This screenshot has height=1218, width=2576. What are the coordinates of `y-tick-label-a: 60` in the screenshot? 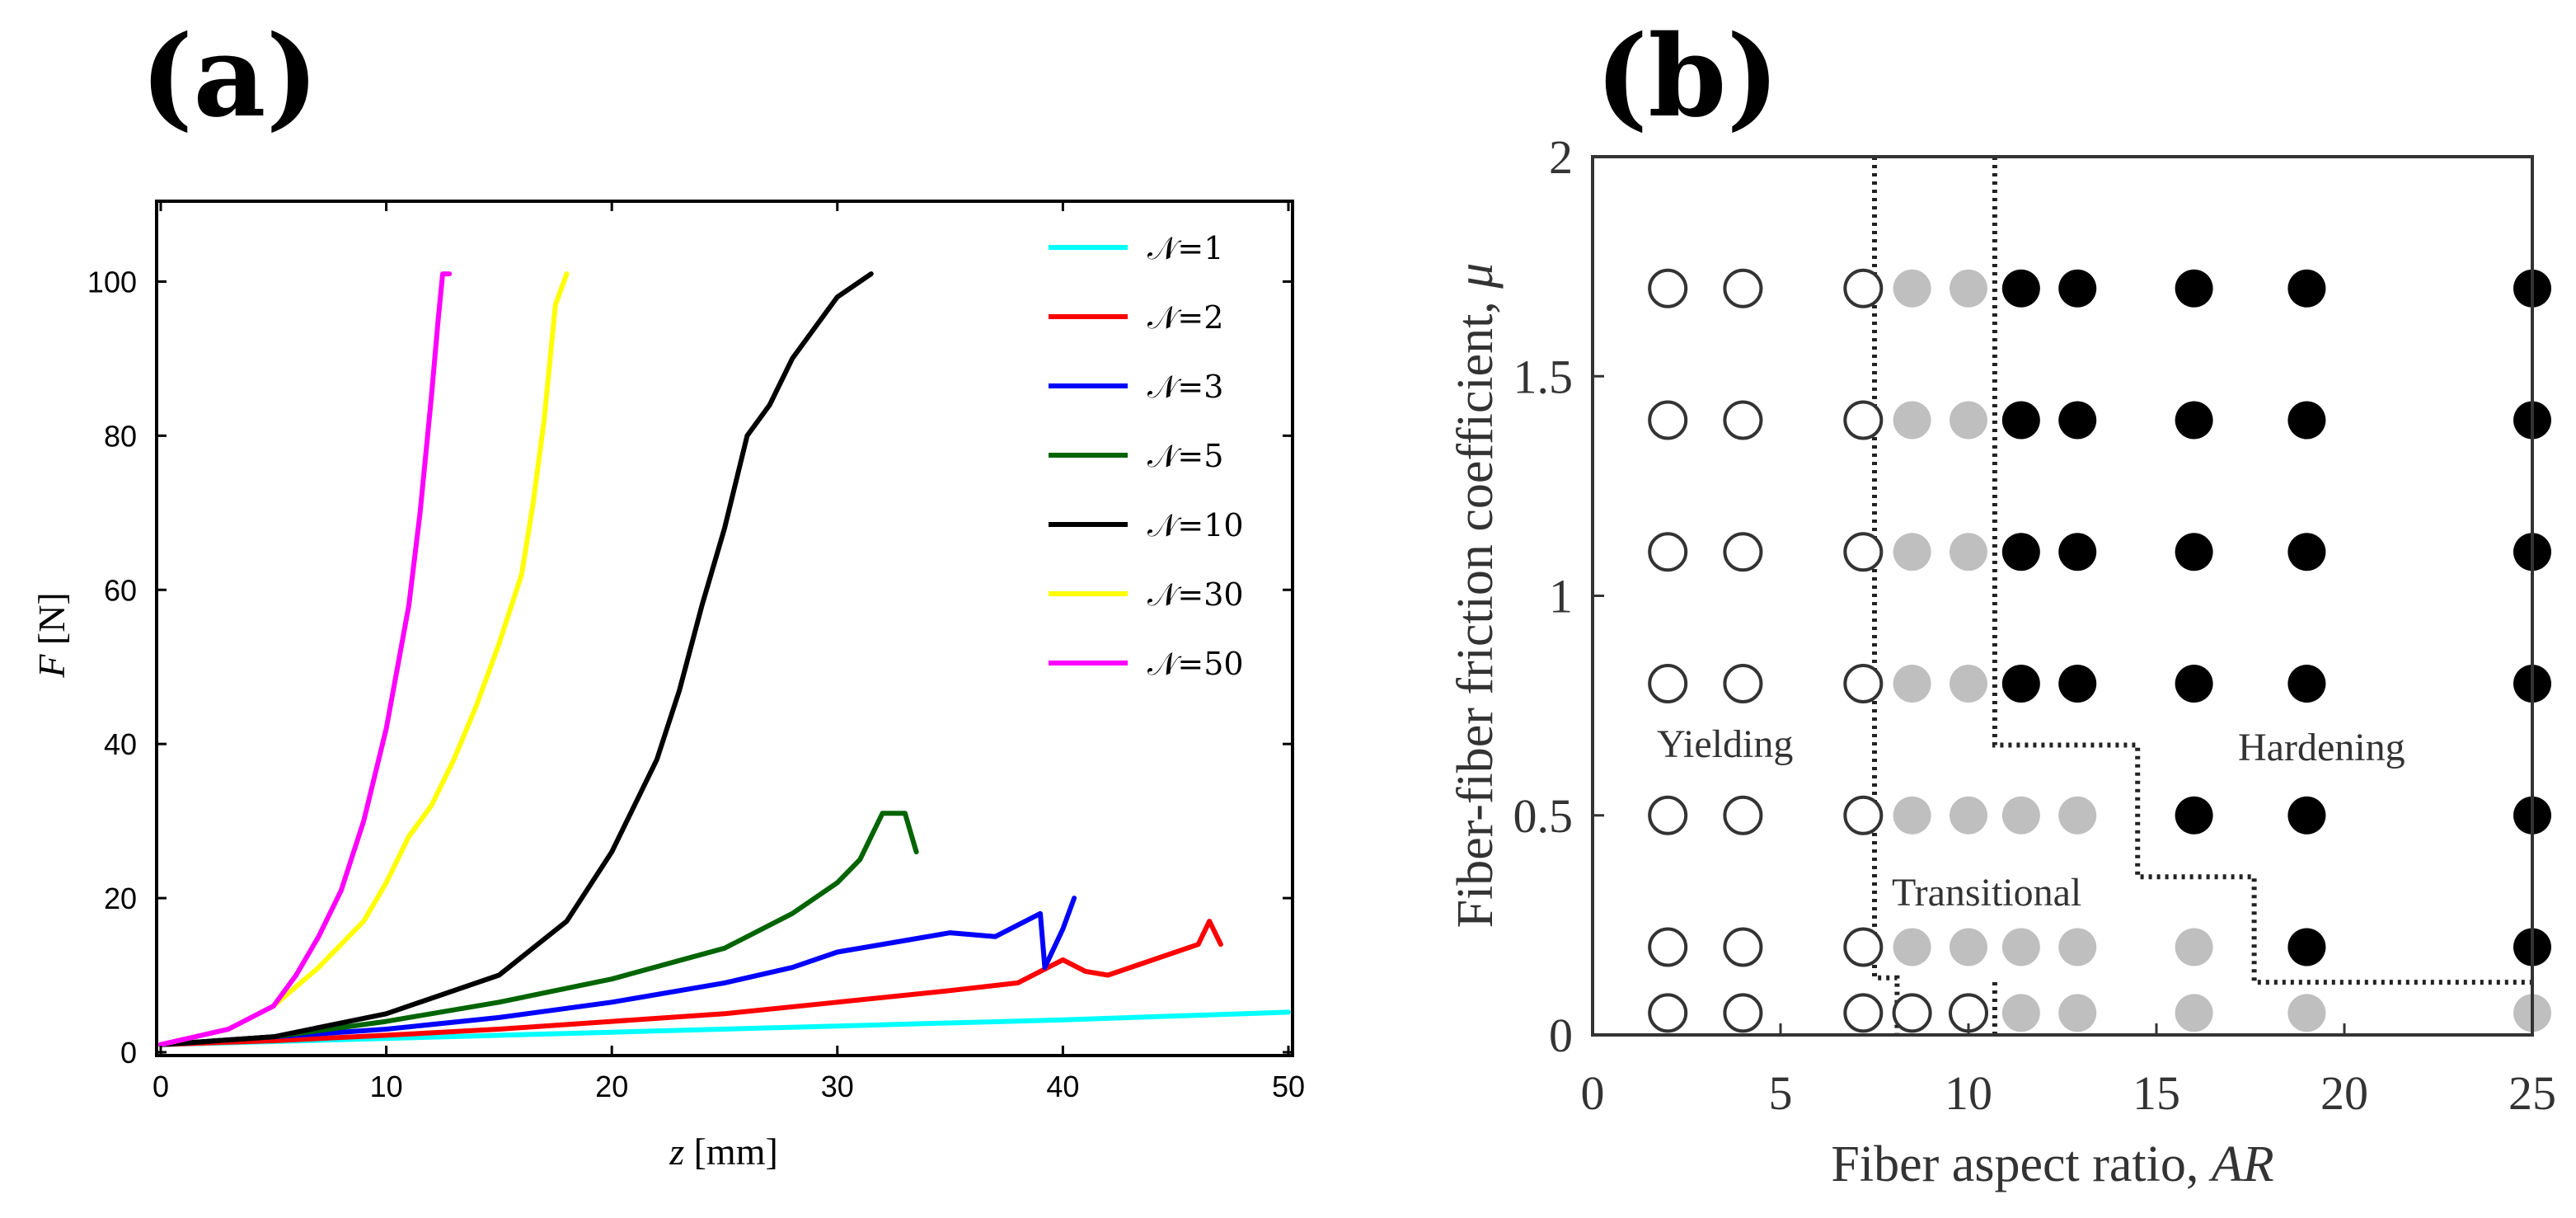 It's located at (121, 590).